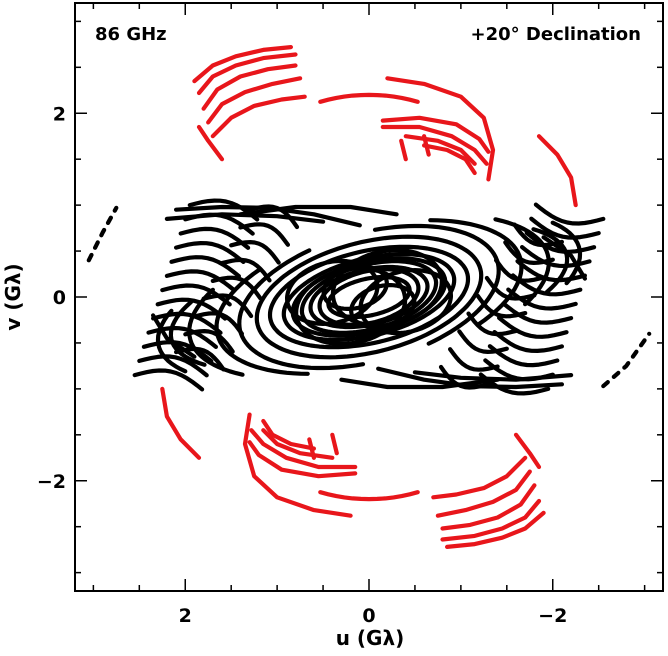 This screenshot has height=656, width=668. What do you see at coordinates (370, 638) in the screenshot?
I see `x-axis-label: u (Gλ)` at bounding box center [370, 638].